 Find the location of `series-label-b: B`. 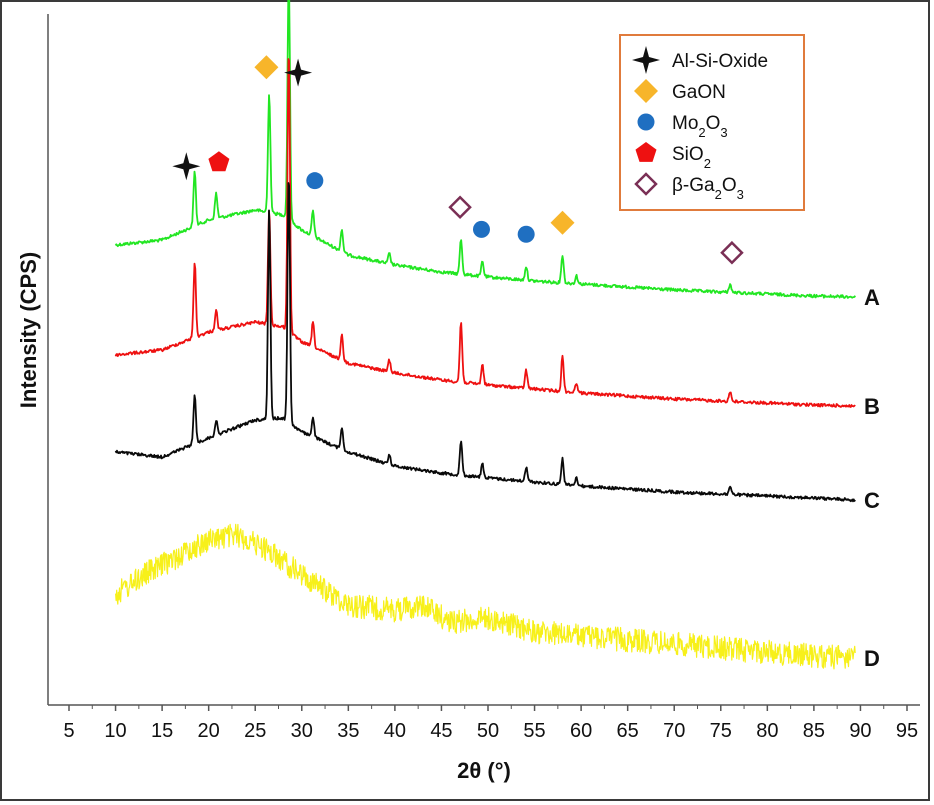

series-label-b: B is located at coordinates (872, 406).